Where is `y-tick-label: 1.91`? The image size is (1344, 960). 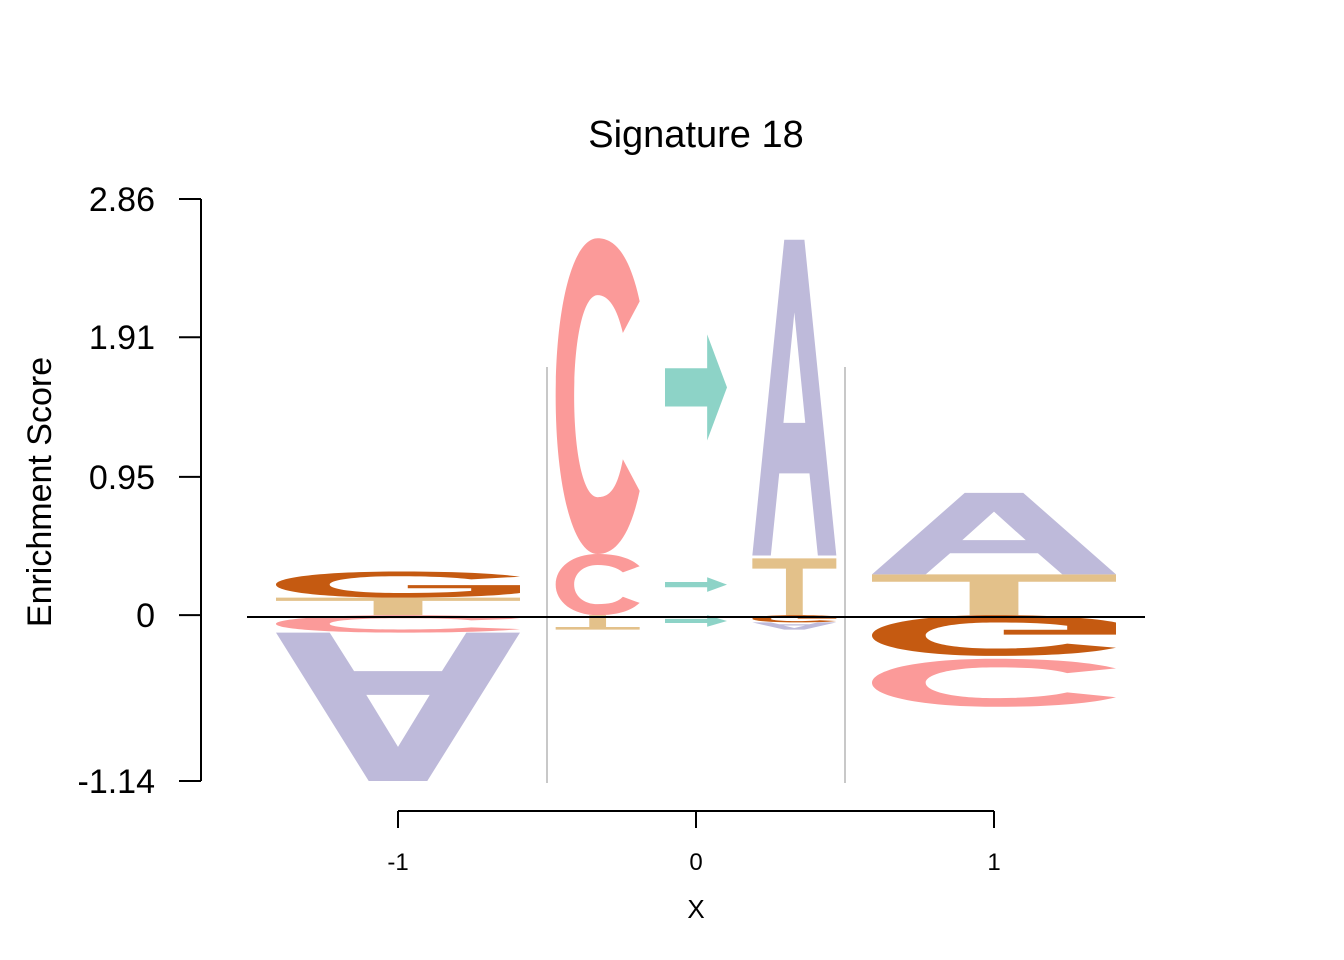 y-tick-label: 1.91 is located at coordinates (122, 338).